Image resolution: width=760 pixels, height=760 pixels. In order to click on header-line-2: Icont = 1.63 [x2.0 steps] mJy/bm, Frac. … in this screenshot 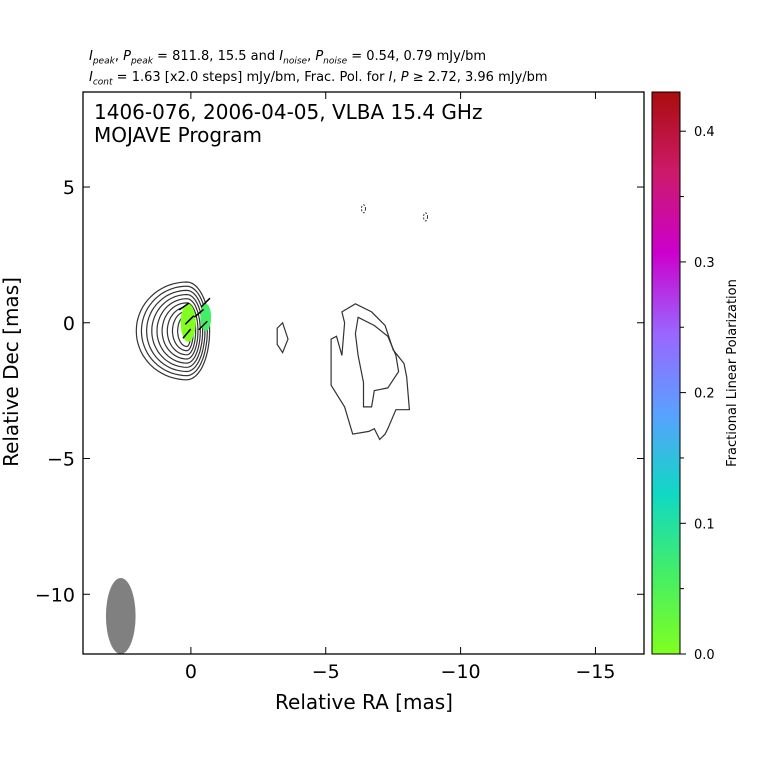, I will do `click(318, 79)`.